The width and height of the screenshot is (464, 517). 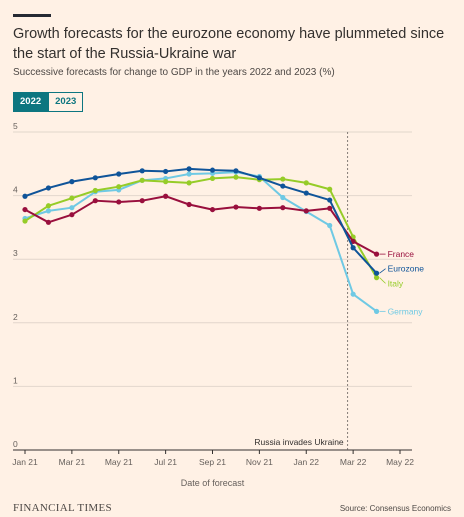 I want to click on x-tick-label: May 21, so click(x=119, y=462).